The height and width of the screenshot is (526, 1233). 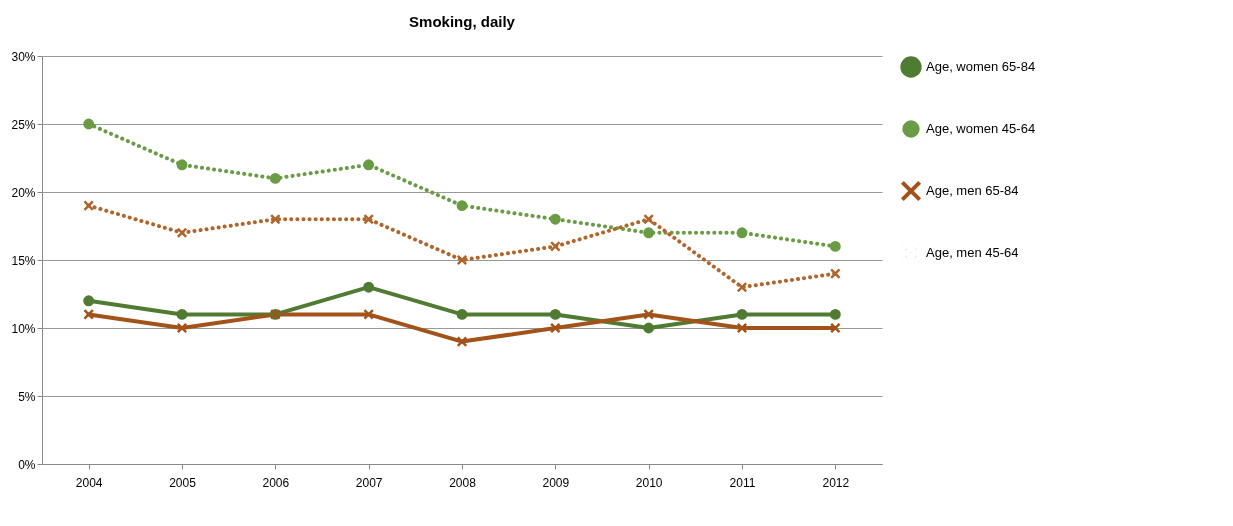 What do you see at coordinates (23, 192) in the screenshot?
I see `y-tick-label: 20%` at bounding box center [23, 192].